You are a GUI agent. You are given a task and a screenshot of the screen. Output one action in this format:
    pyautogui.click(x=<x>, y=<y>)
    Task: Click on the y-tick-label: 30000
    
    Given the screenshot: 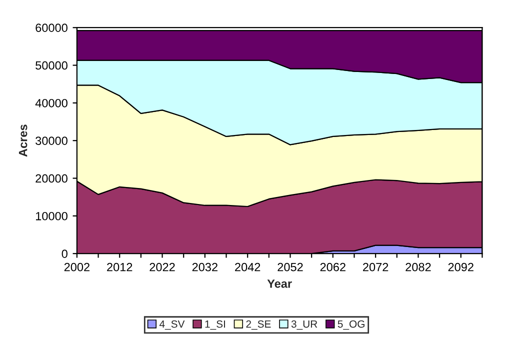 What is the action you would take?
    pyautogui.click(x=52, y=140)
    